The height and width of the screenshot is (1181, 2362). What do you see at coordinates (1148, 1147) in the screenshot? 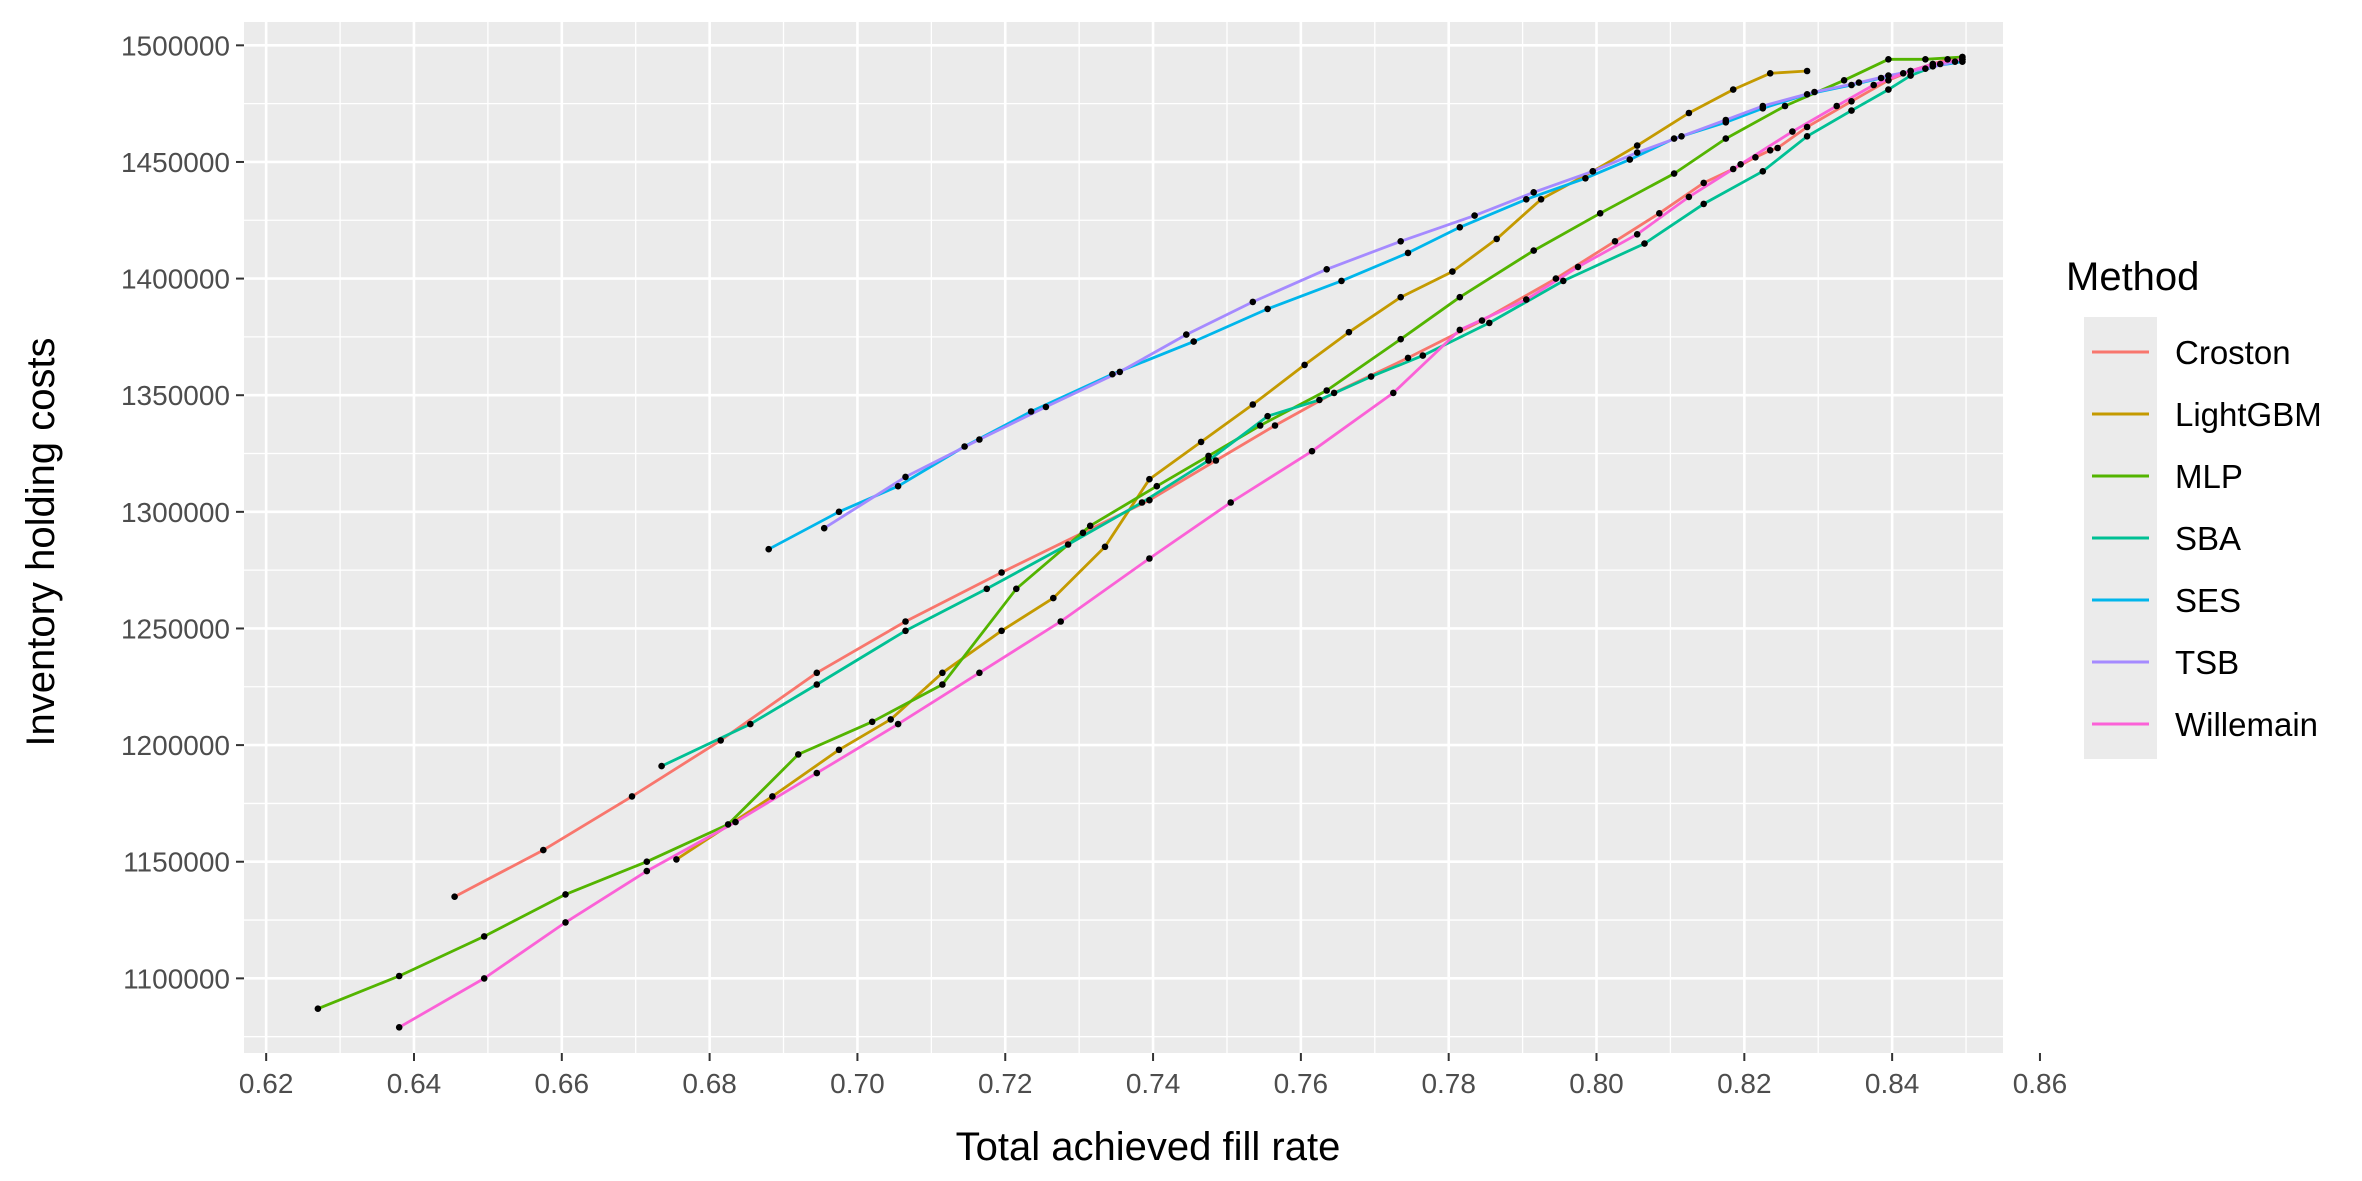
I see `x-axis-title: Total achieved fill rate` at bounding box center [1148, 1147].